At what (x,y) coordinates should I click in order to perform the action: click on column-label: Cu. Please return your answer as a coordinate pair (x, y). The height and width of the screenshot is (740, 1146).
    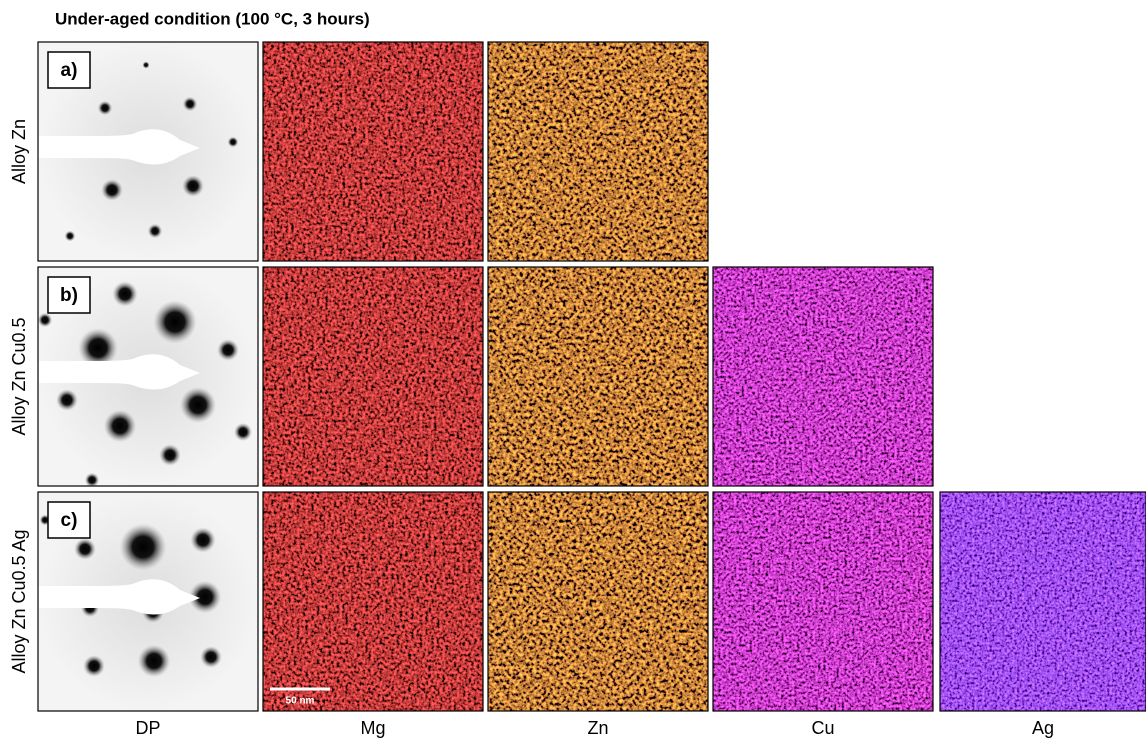
    Looking at the image, I should click on (822, 728).